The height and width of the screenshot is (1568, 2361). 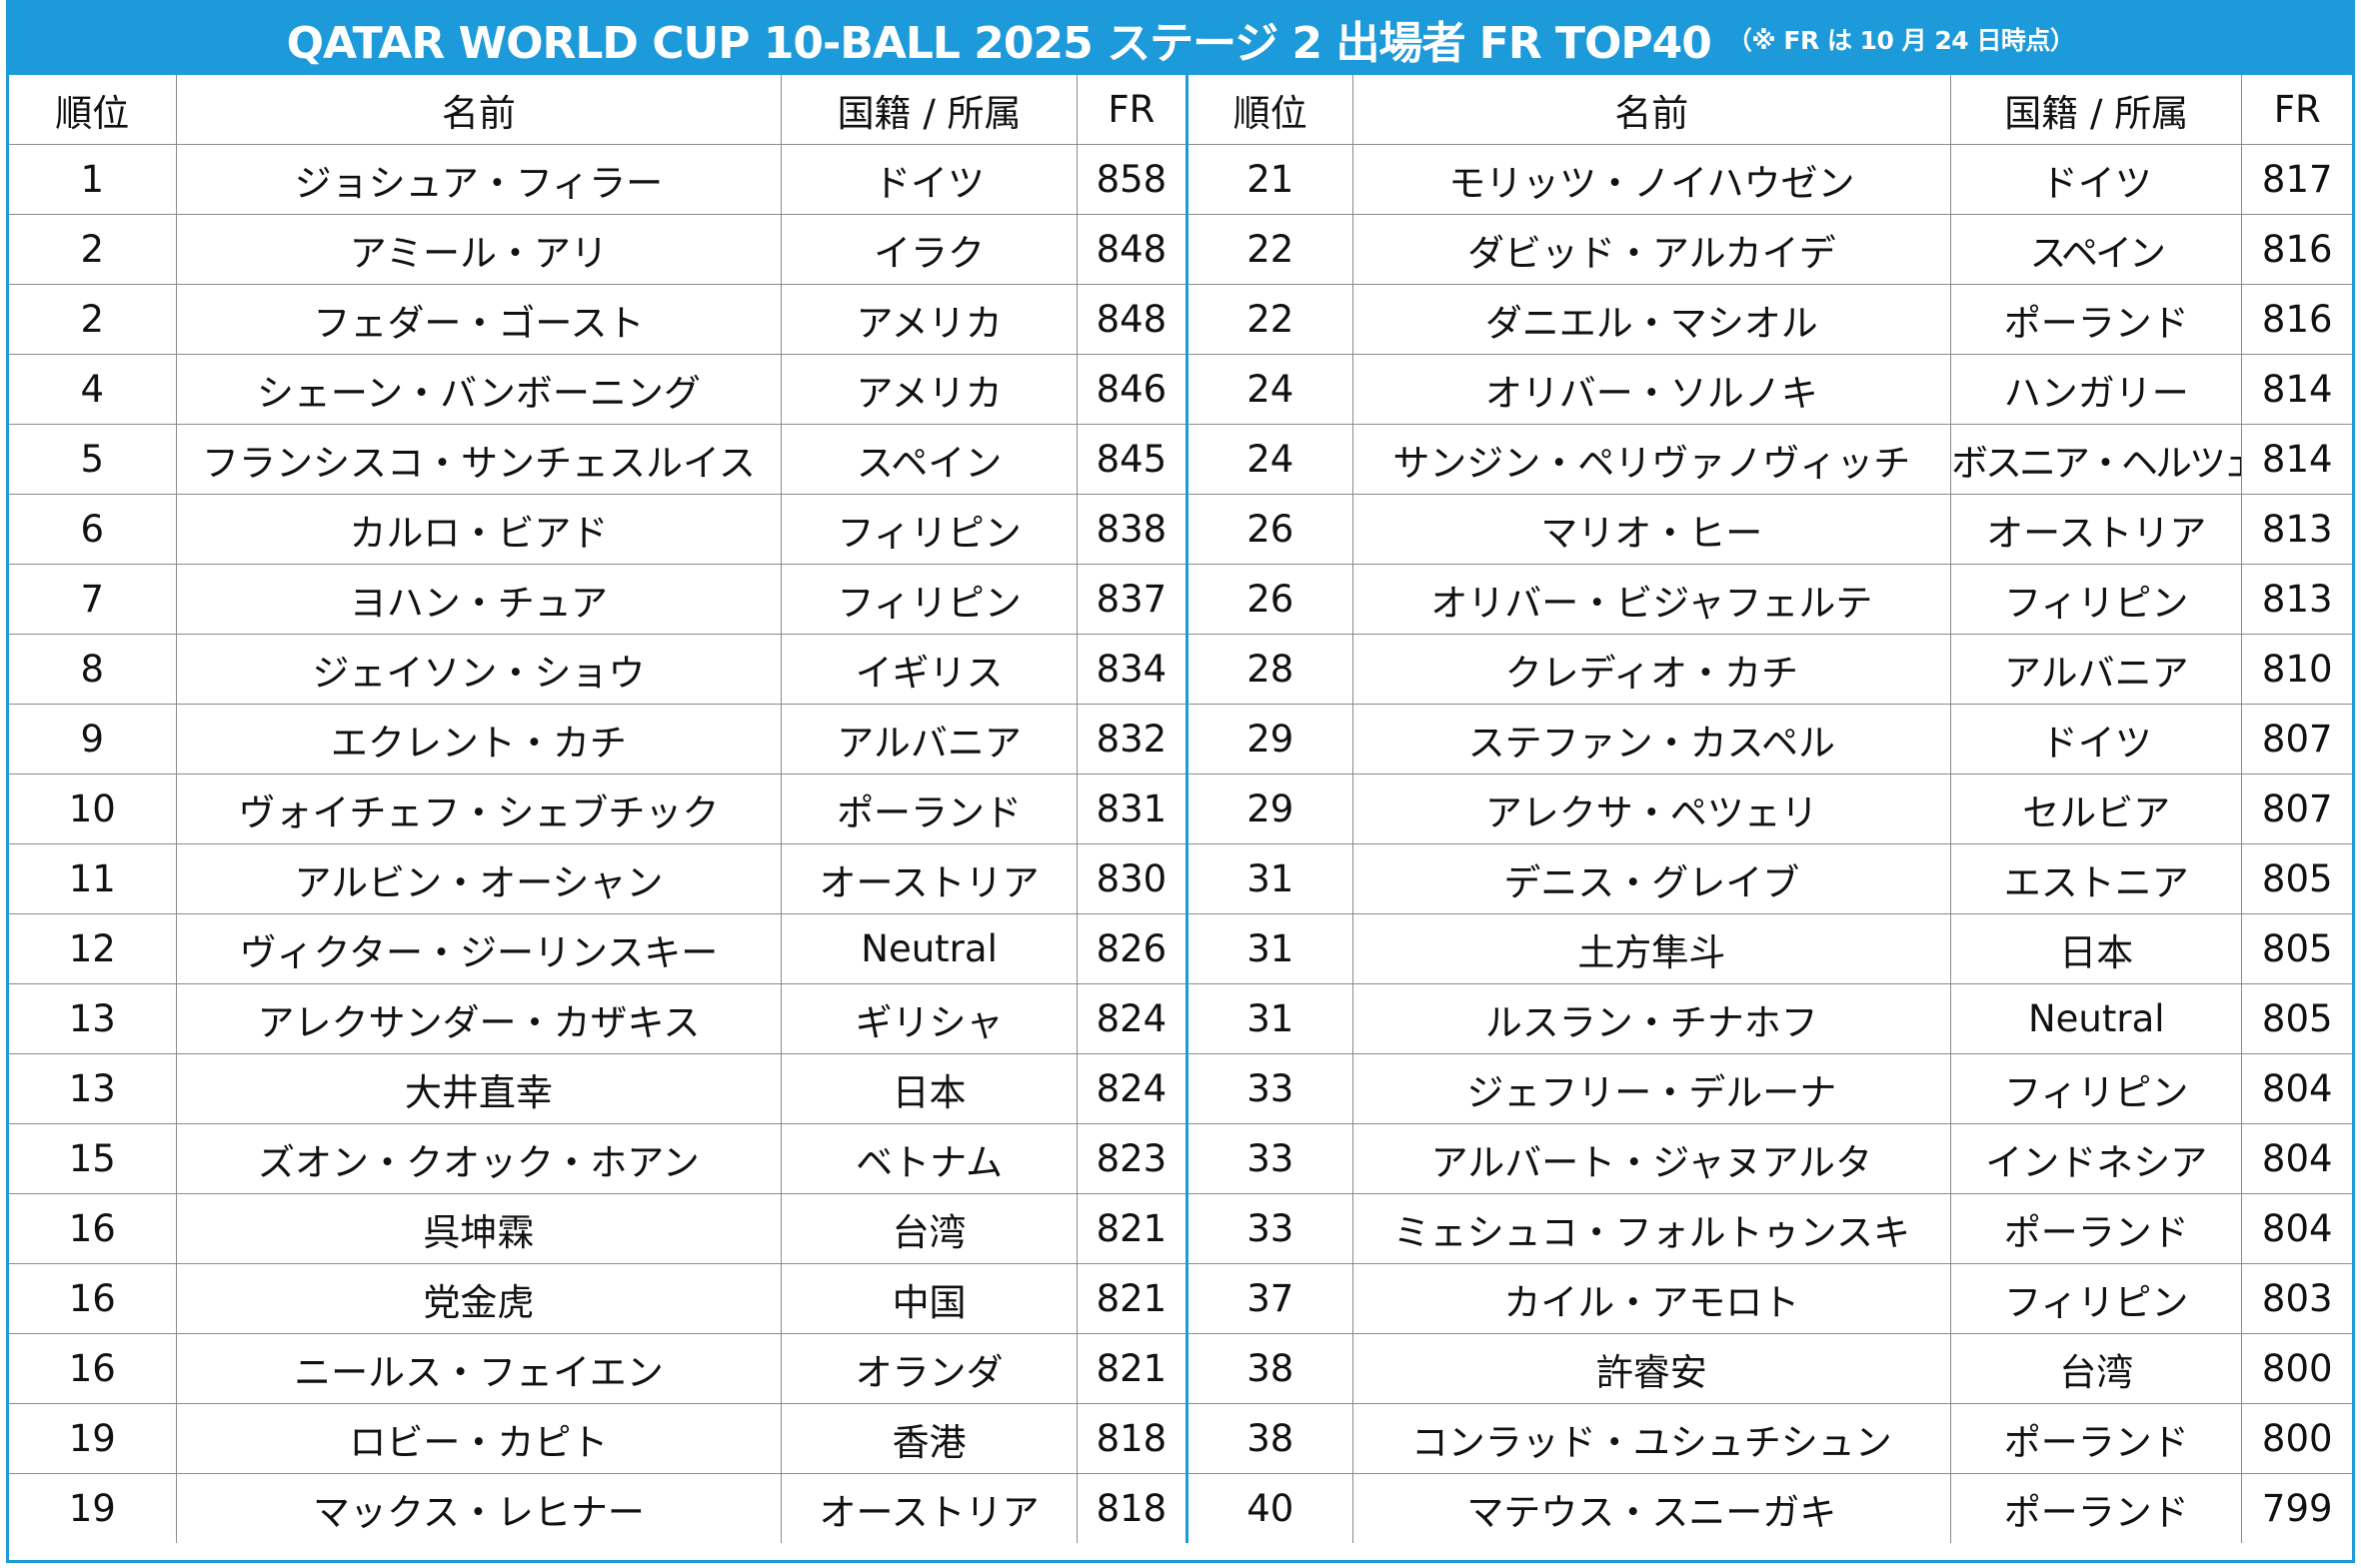 What do you see at coordinates (93, 250) in the screenshot?
I see `rank-cell: 2` at bounding box center [93, 250].